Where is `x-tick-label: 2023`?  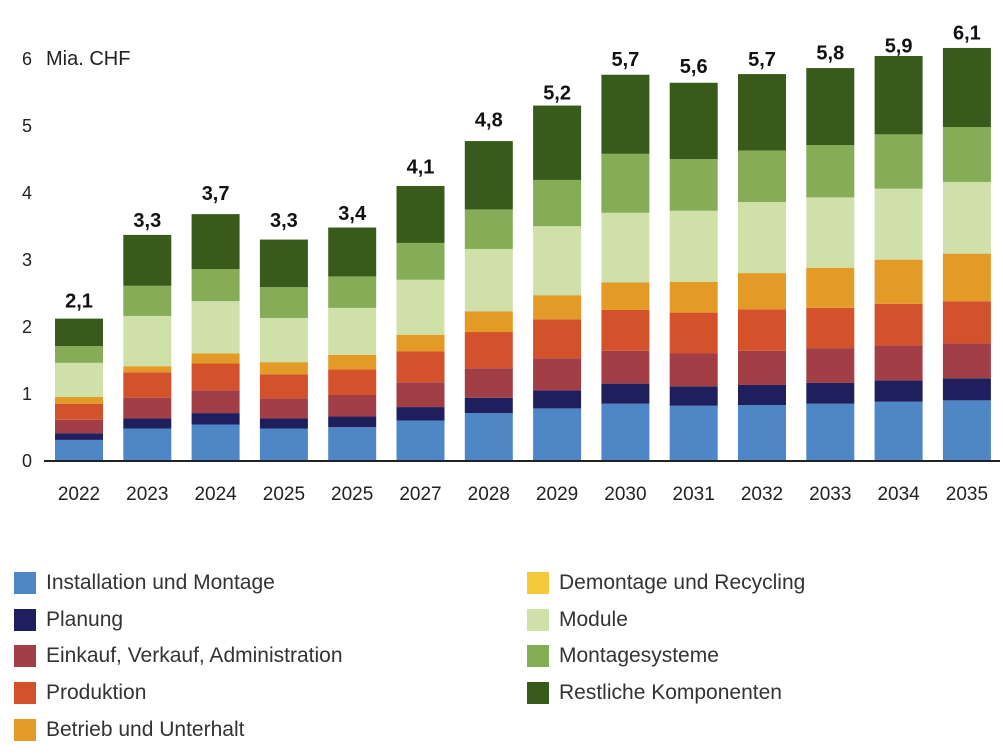 x-tick-label: 2023 is located at coordinates (147, 494).